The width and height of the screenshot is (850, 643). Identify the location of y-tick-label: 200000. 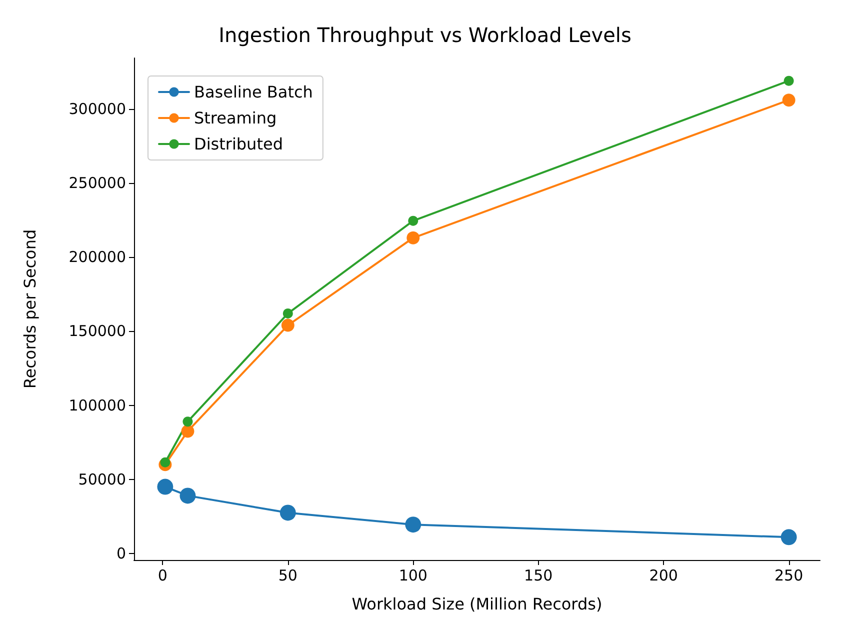
(97, 257).